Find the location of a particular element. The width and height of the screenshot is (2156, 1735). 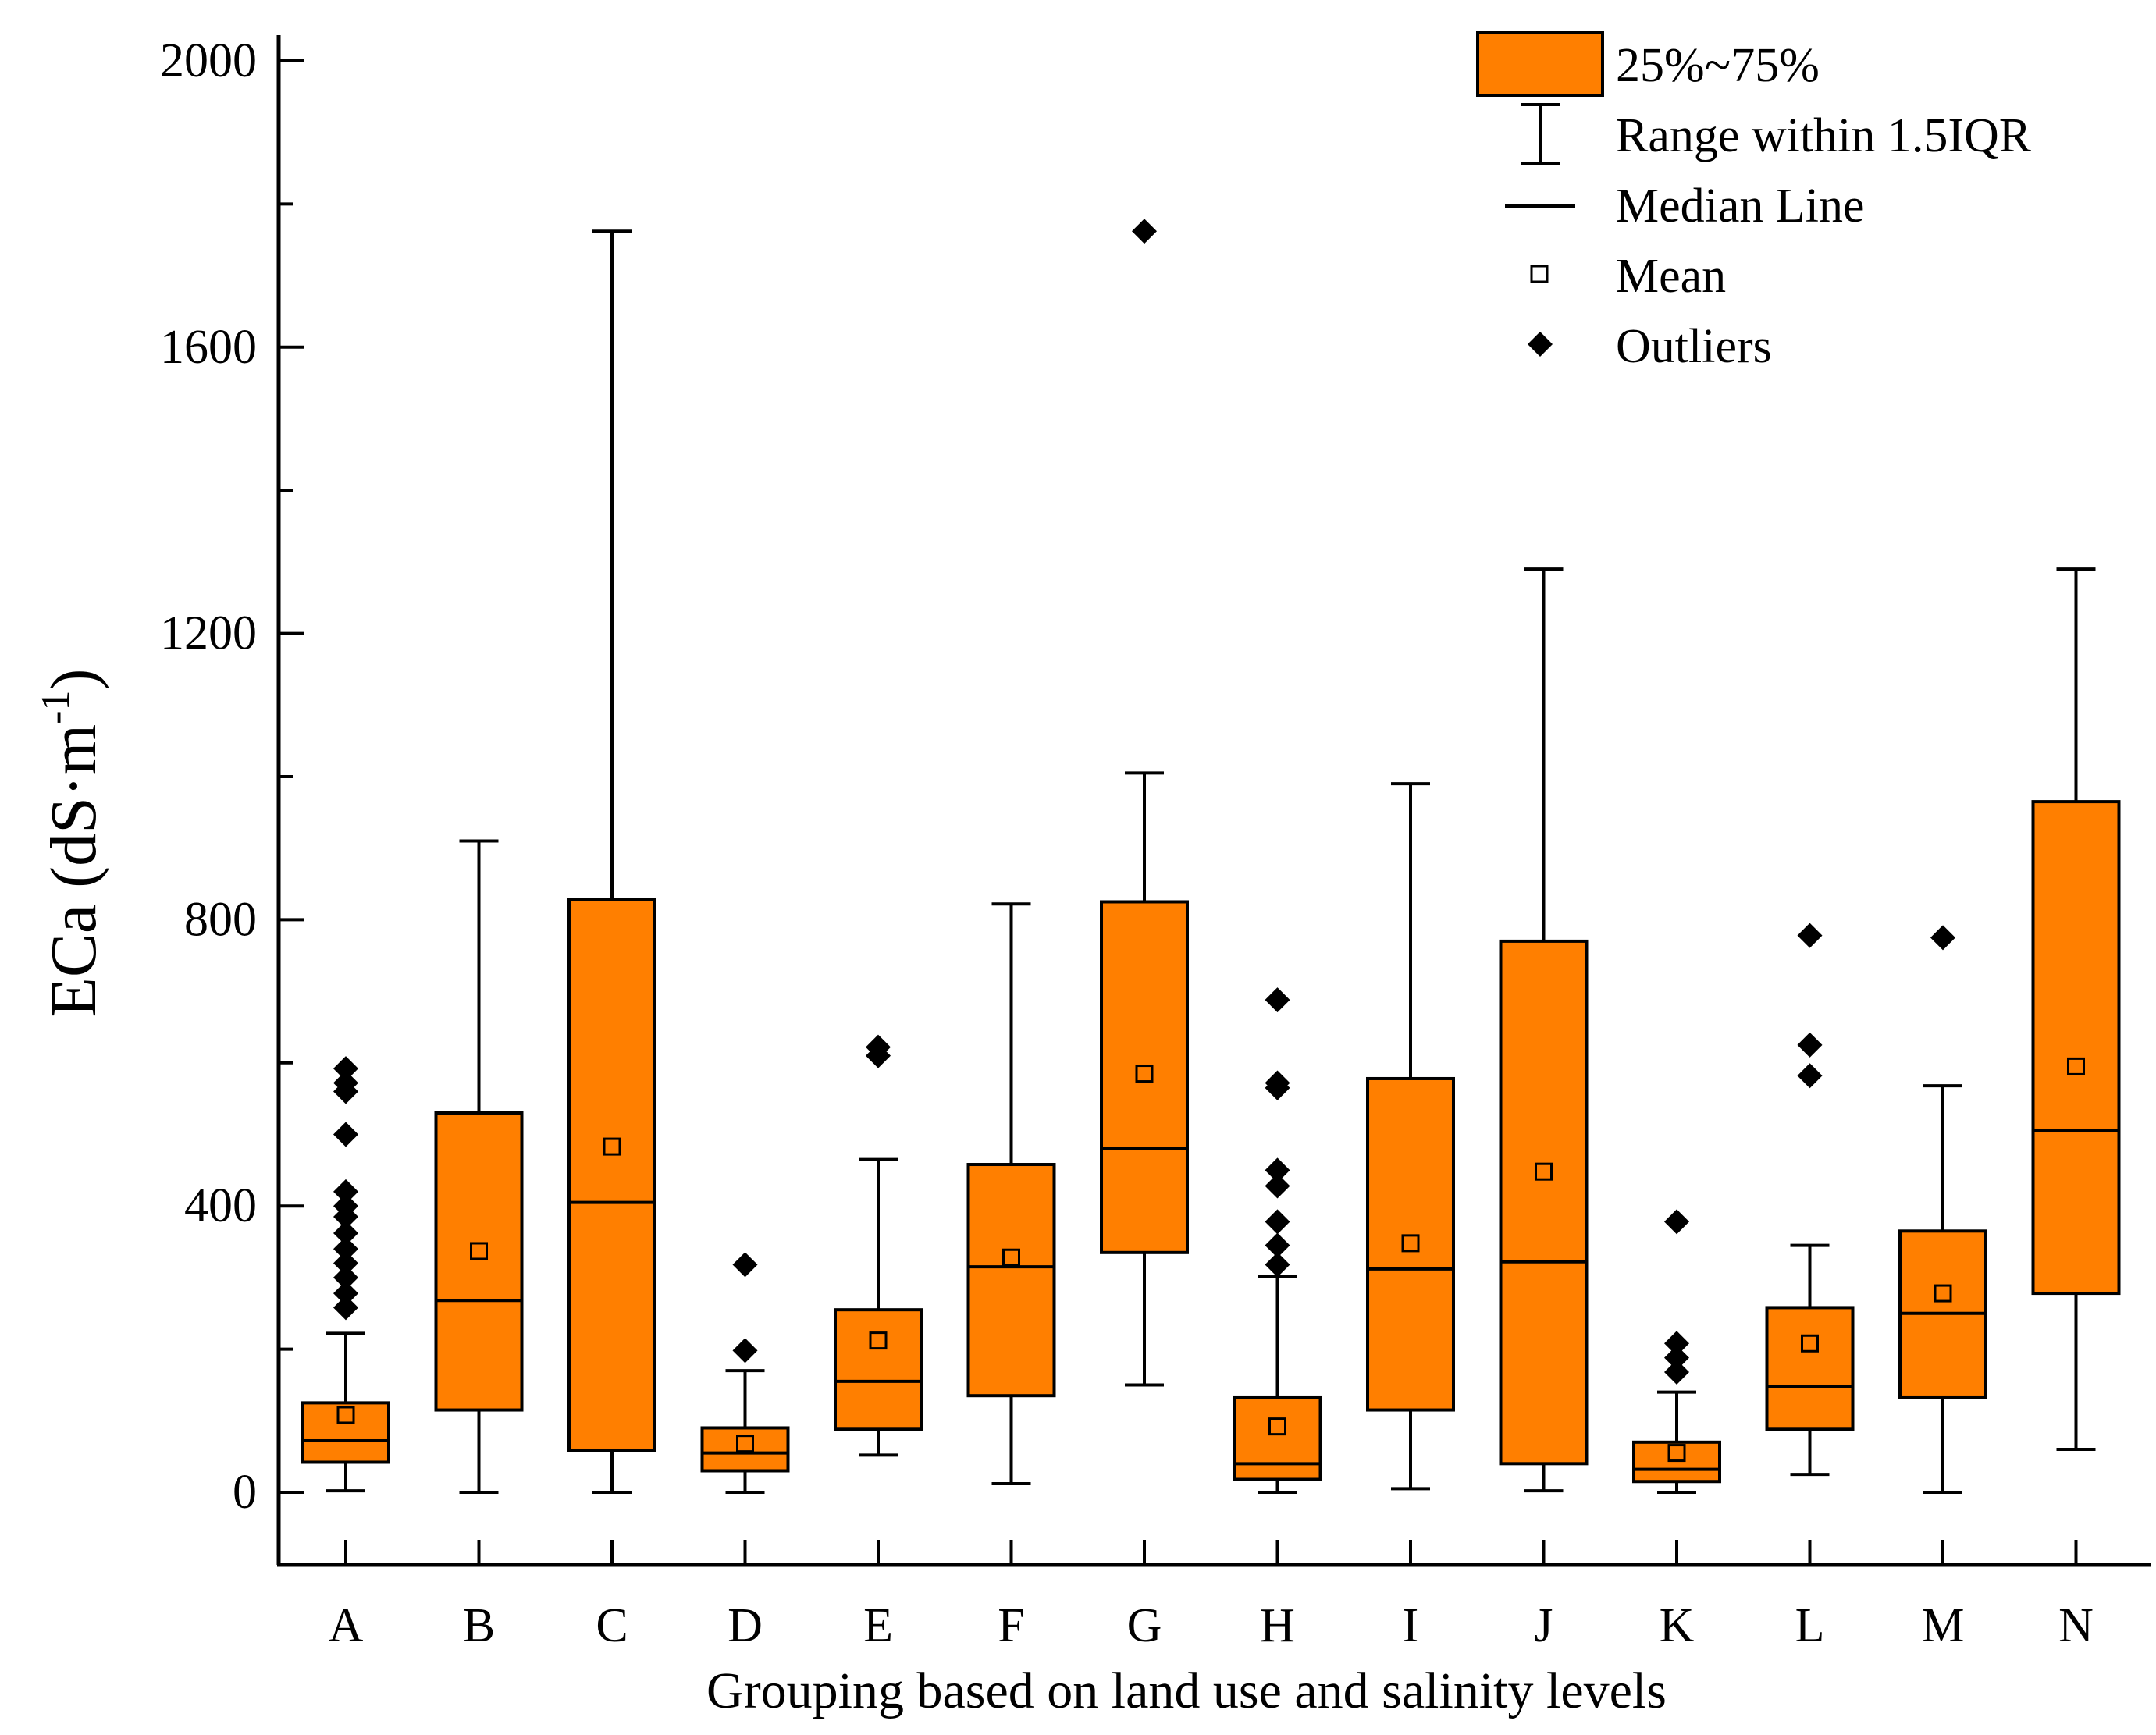

x-tick-label: K is located at coordinates (1677, 1625).